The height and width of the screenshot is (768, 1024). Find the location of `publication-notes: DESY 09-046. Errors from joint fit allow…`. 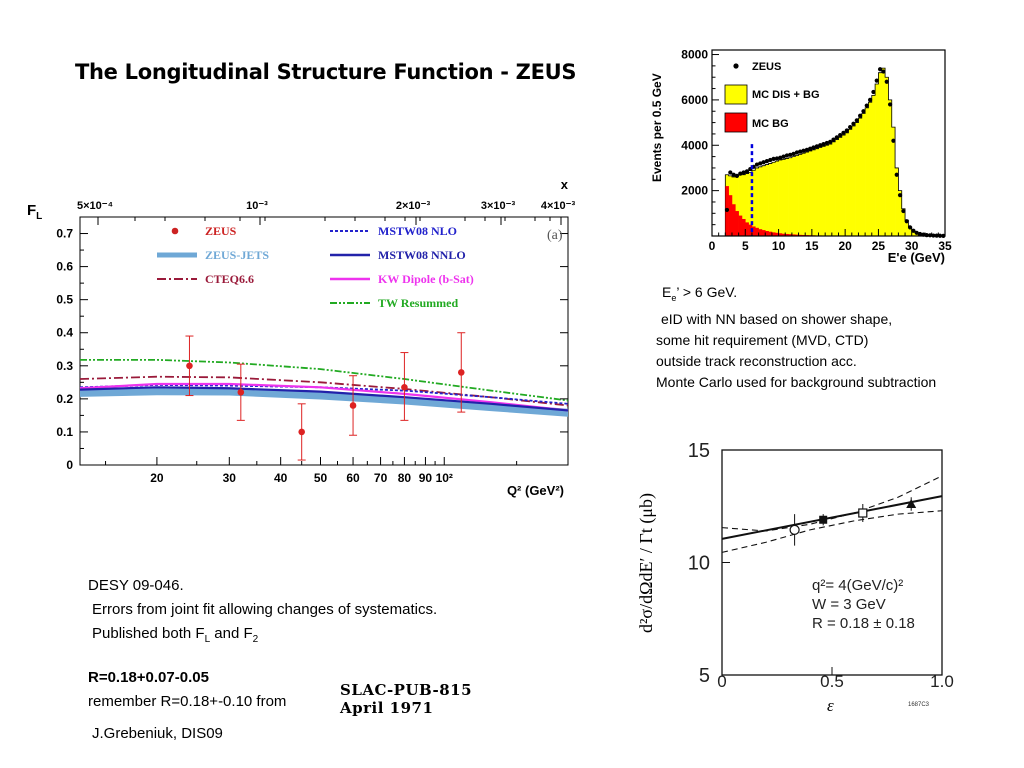

publication-notes: DESY 09-046. Errors from joint fit allow… is located at coordinates (280, 660).